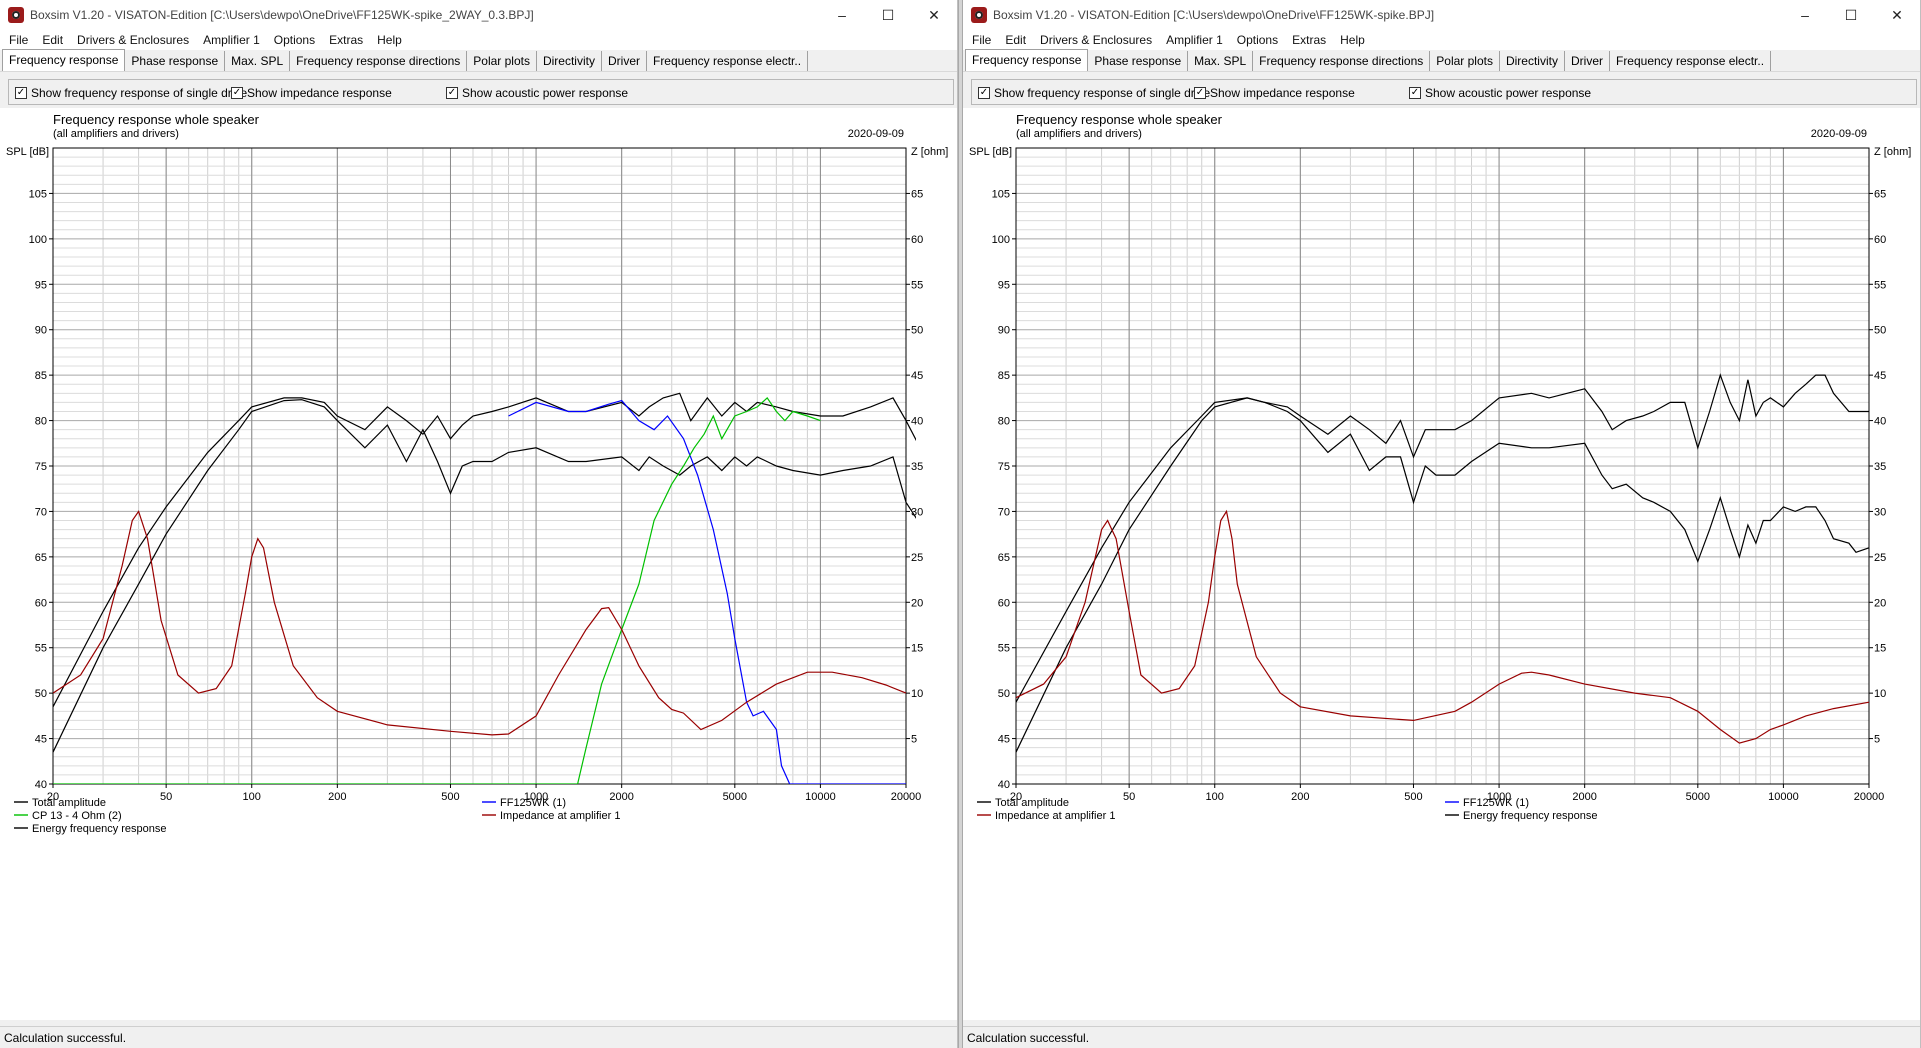 This screenshot has width=1921, height=1048. I want to click on status-bar: Calculation successful., so click(1441, 1037).